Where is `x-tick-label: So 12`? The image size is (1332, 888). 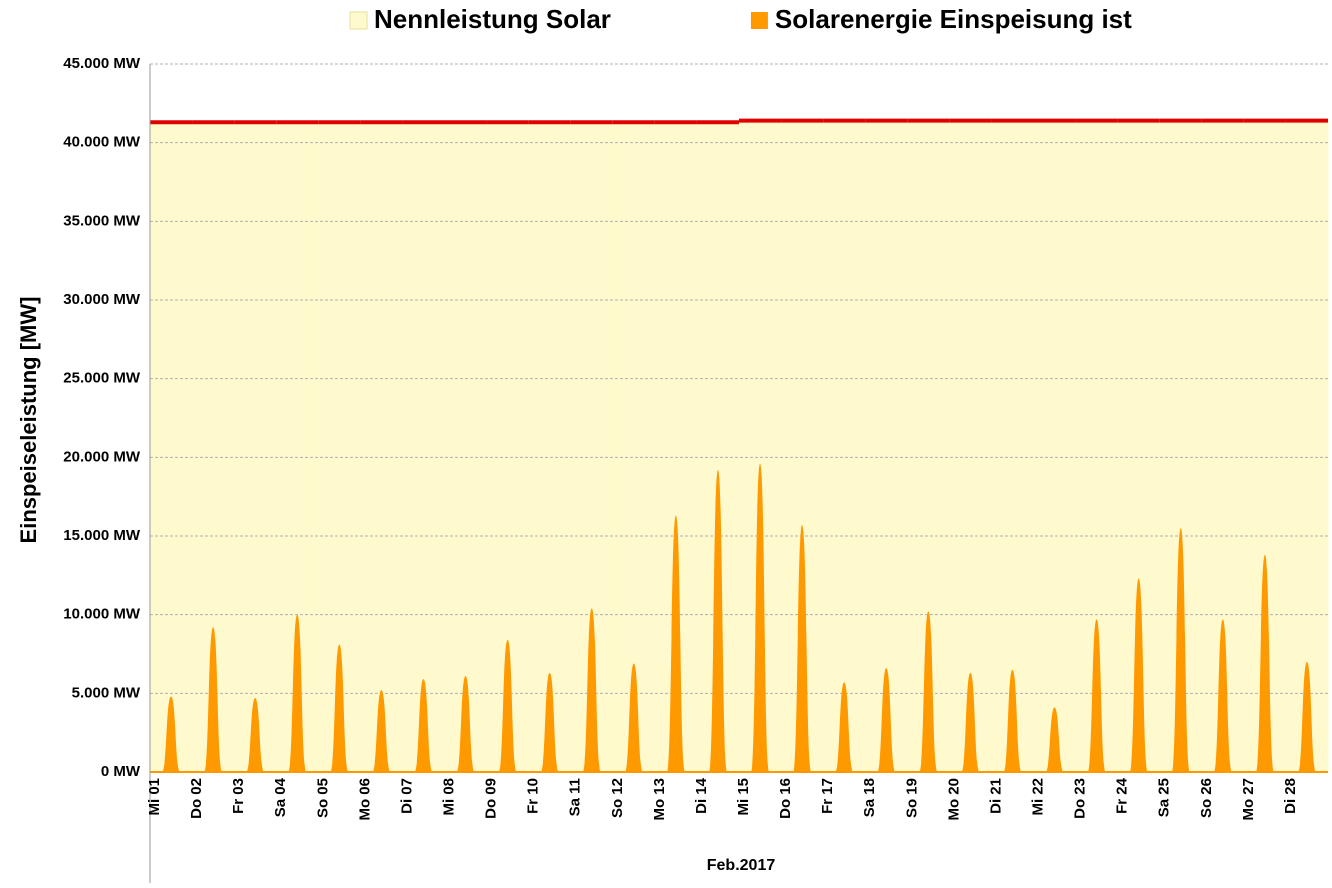 x-tick-label: So 12 is located at coordinates (617, 798).